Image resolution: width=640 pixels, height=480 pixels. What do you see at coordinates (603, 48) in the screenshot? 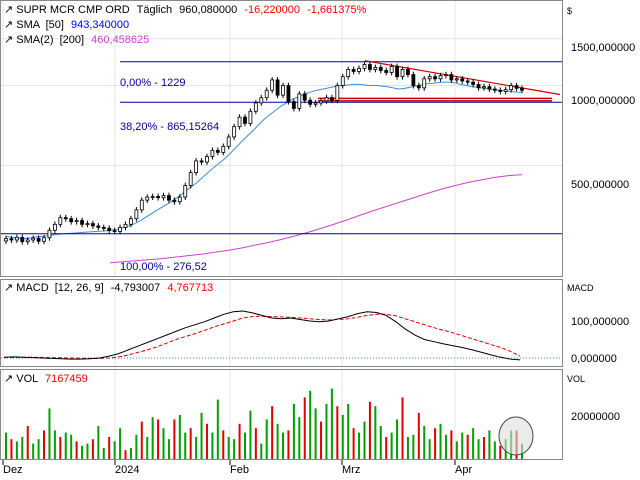
I see `price-tick-1500: 1500,000000` at bounding box center [603, 48].